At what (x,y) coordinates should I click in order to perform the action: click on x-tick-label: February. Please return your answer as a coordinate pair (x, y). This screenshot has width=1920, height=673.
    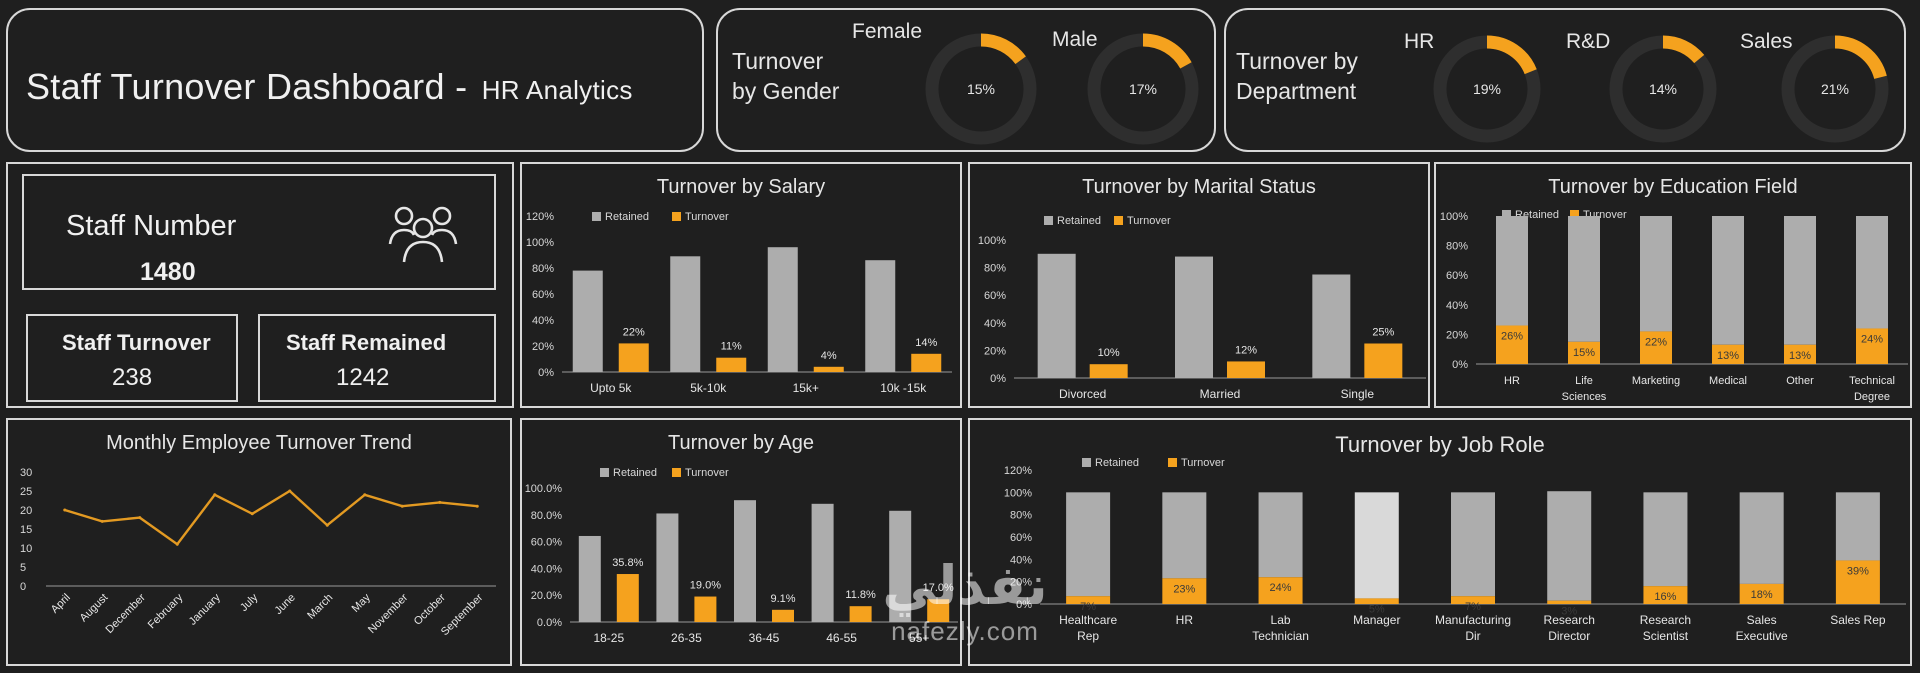
    Looking at the image, I should click on (166, 611).